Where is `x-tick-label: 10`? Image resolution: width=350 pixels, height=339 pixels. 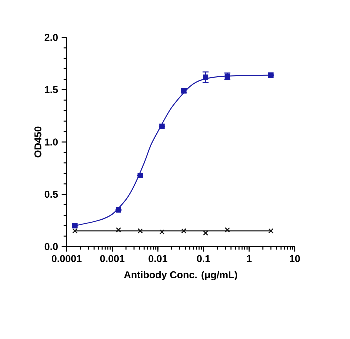
x-tick-label: 10 is located at coordinates (295, 258).